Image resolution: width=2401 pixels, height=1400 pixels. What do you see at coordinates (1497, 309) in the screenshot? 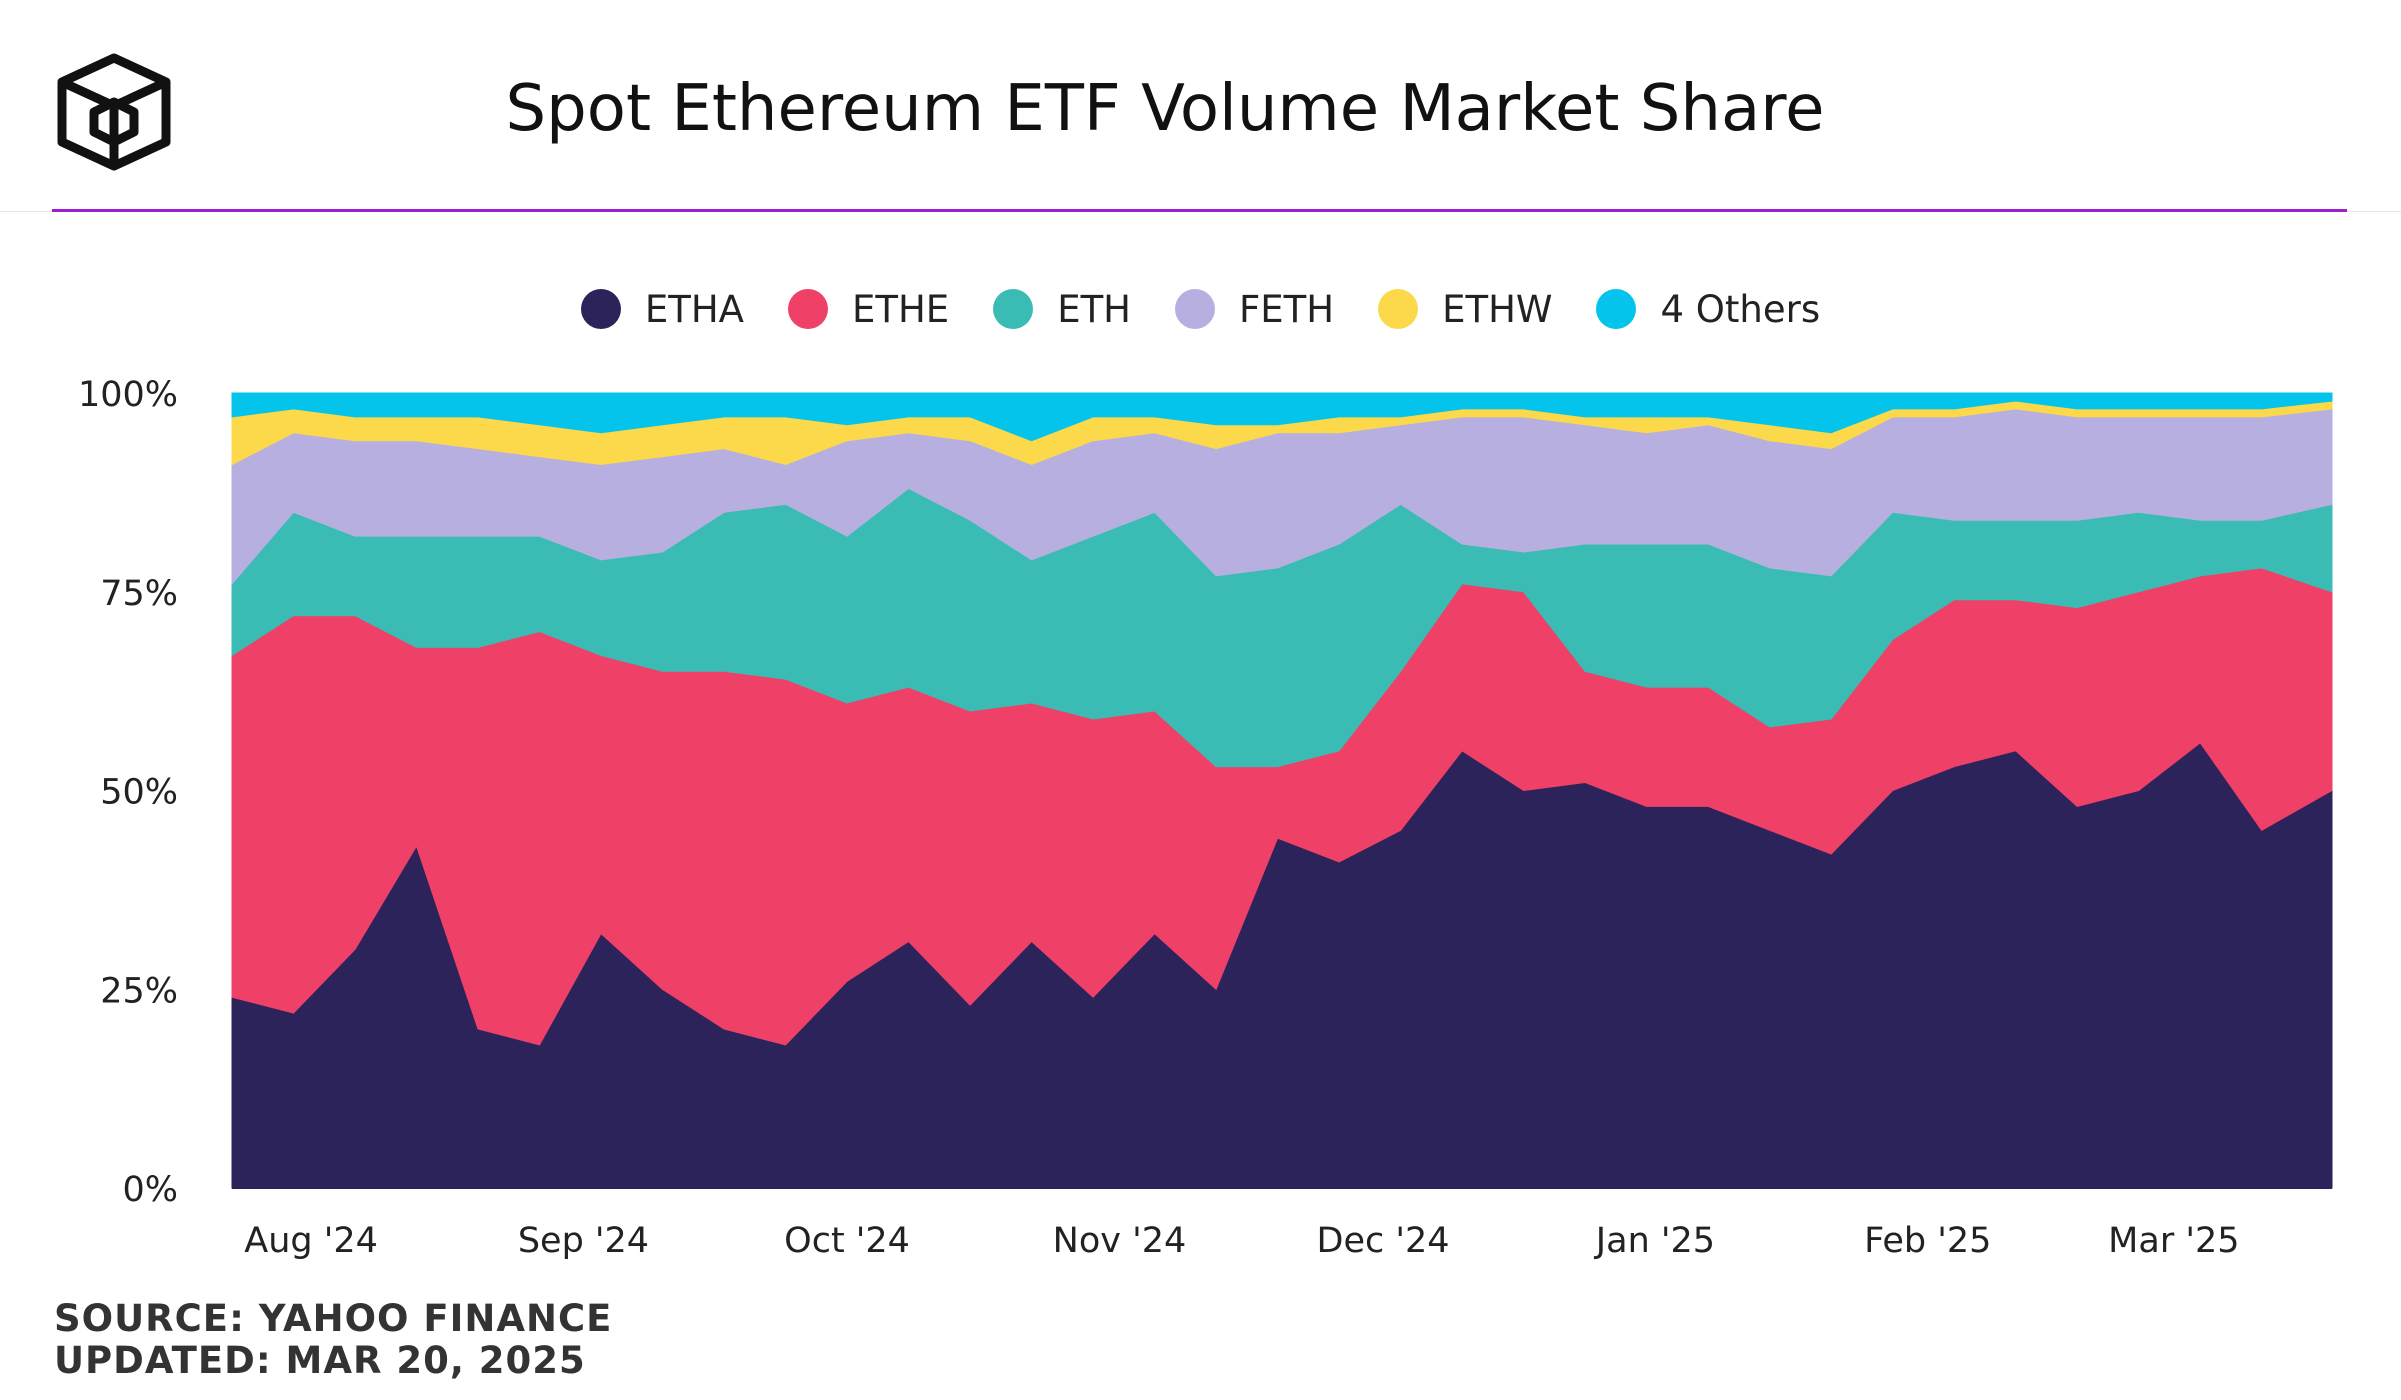
I see `legend-label: ETHW` at bounding box center [1497, 309].